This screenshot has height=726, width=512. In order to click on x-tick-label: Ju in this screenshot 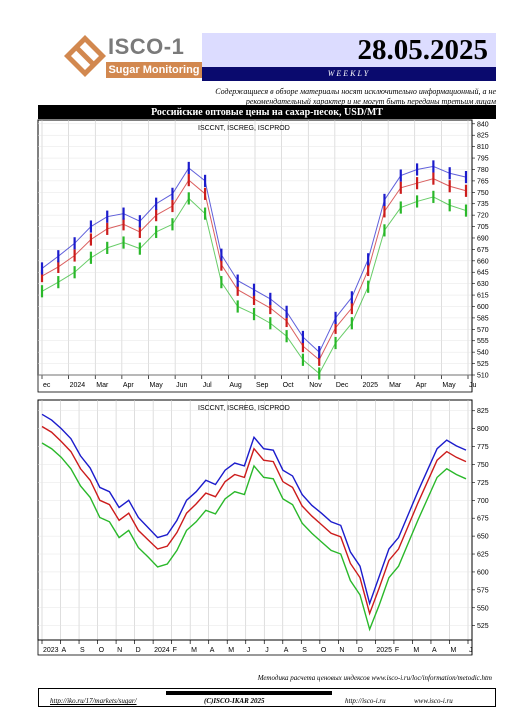, I will do `click(473, 385)`.